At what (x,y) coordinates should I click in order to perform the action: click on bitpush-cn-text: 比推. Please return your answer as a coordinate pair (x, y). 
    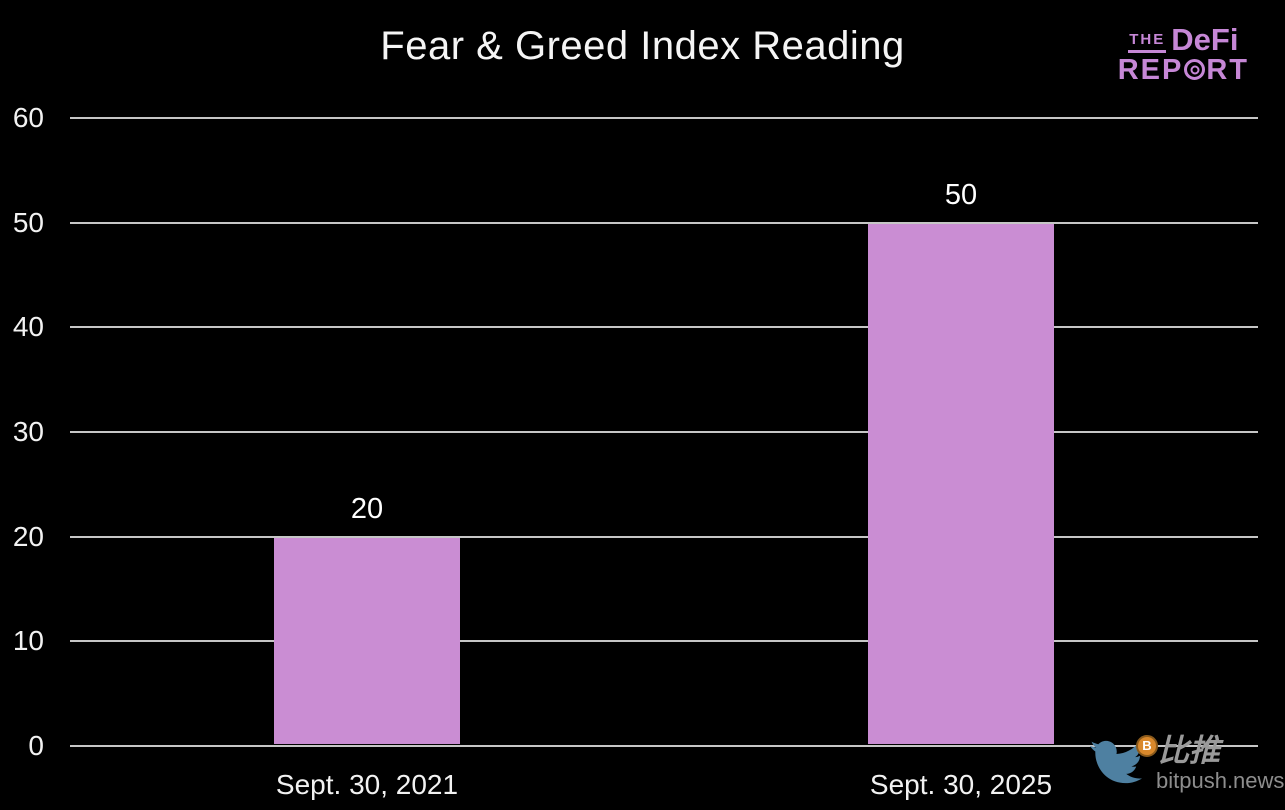
    Looking at the image, I should click on (1189, 750).